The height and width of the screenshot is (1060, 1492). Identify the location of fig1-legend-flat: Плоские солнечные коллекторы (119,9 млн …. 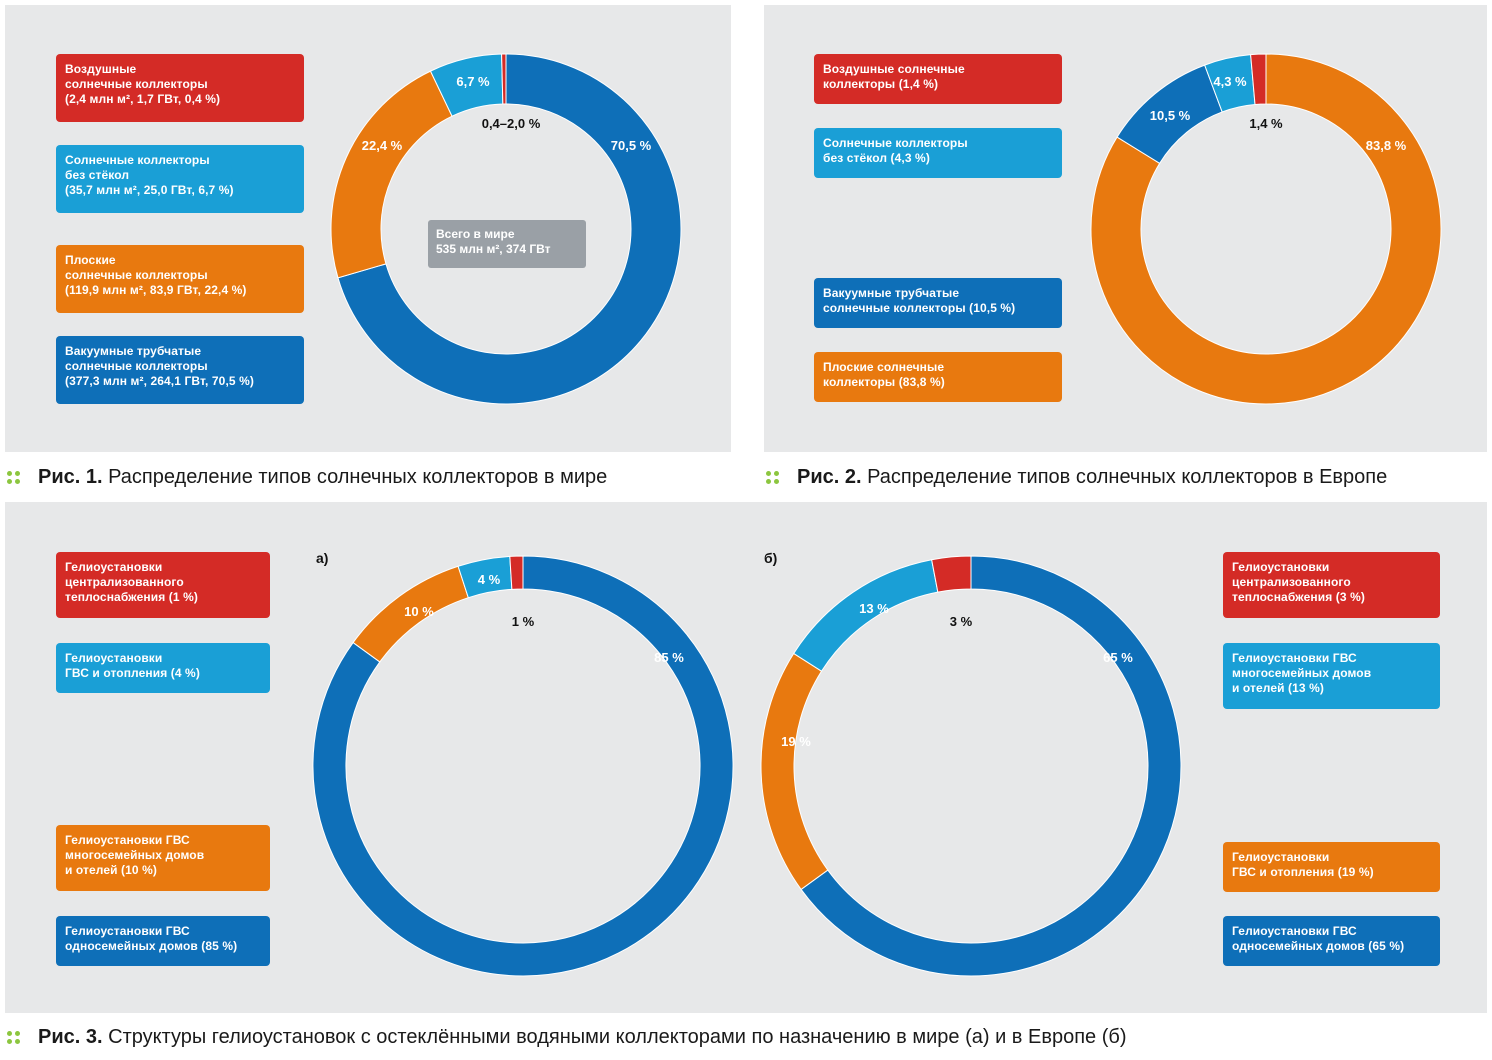
(180, 279).